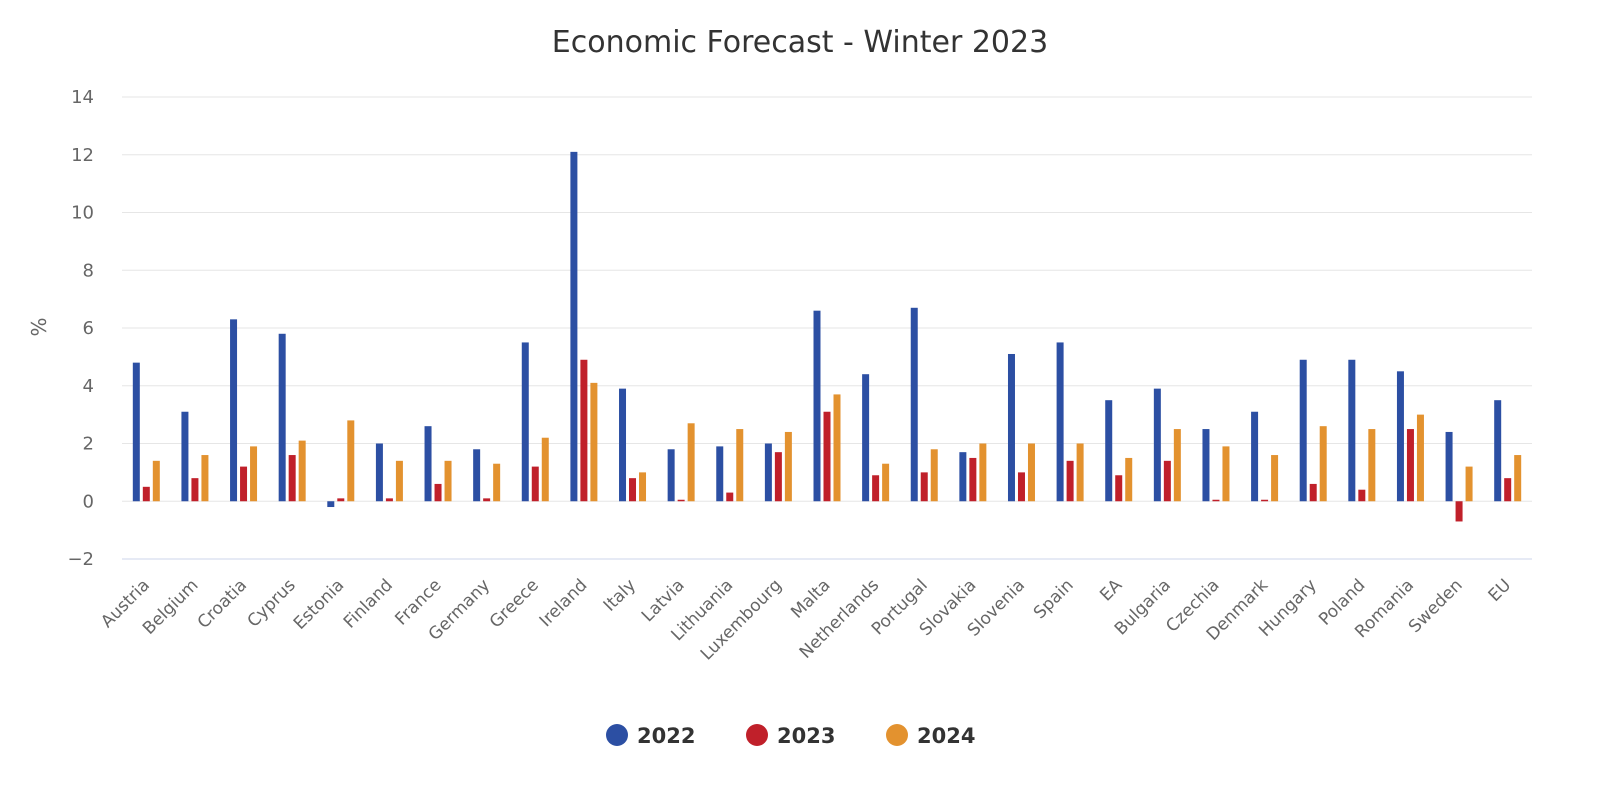  I want to click on bar-2024-slovakia, so click(983, 472).